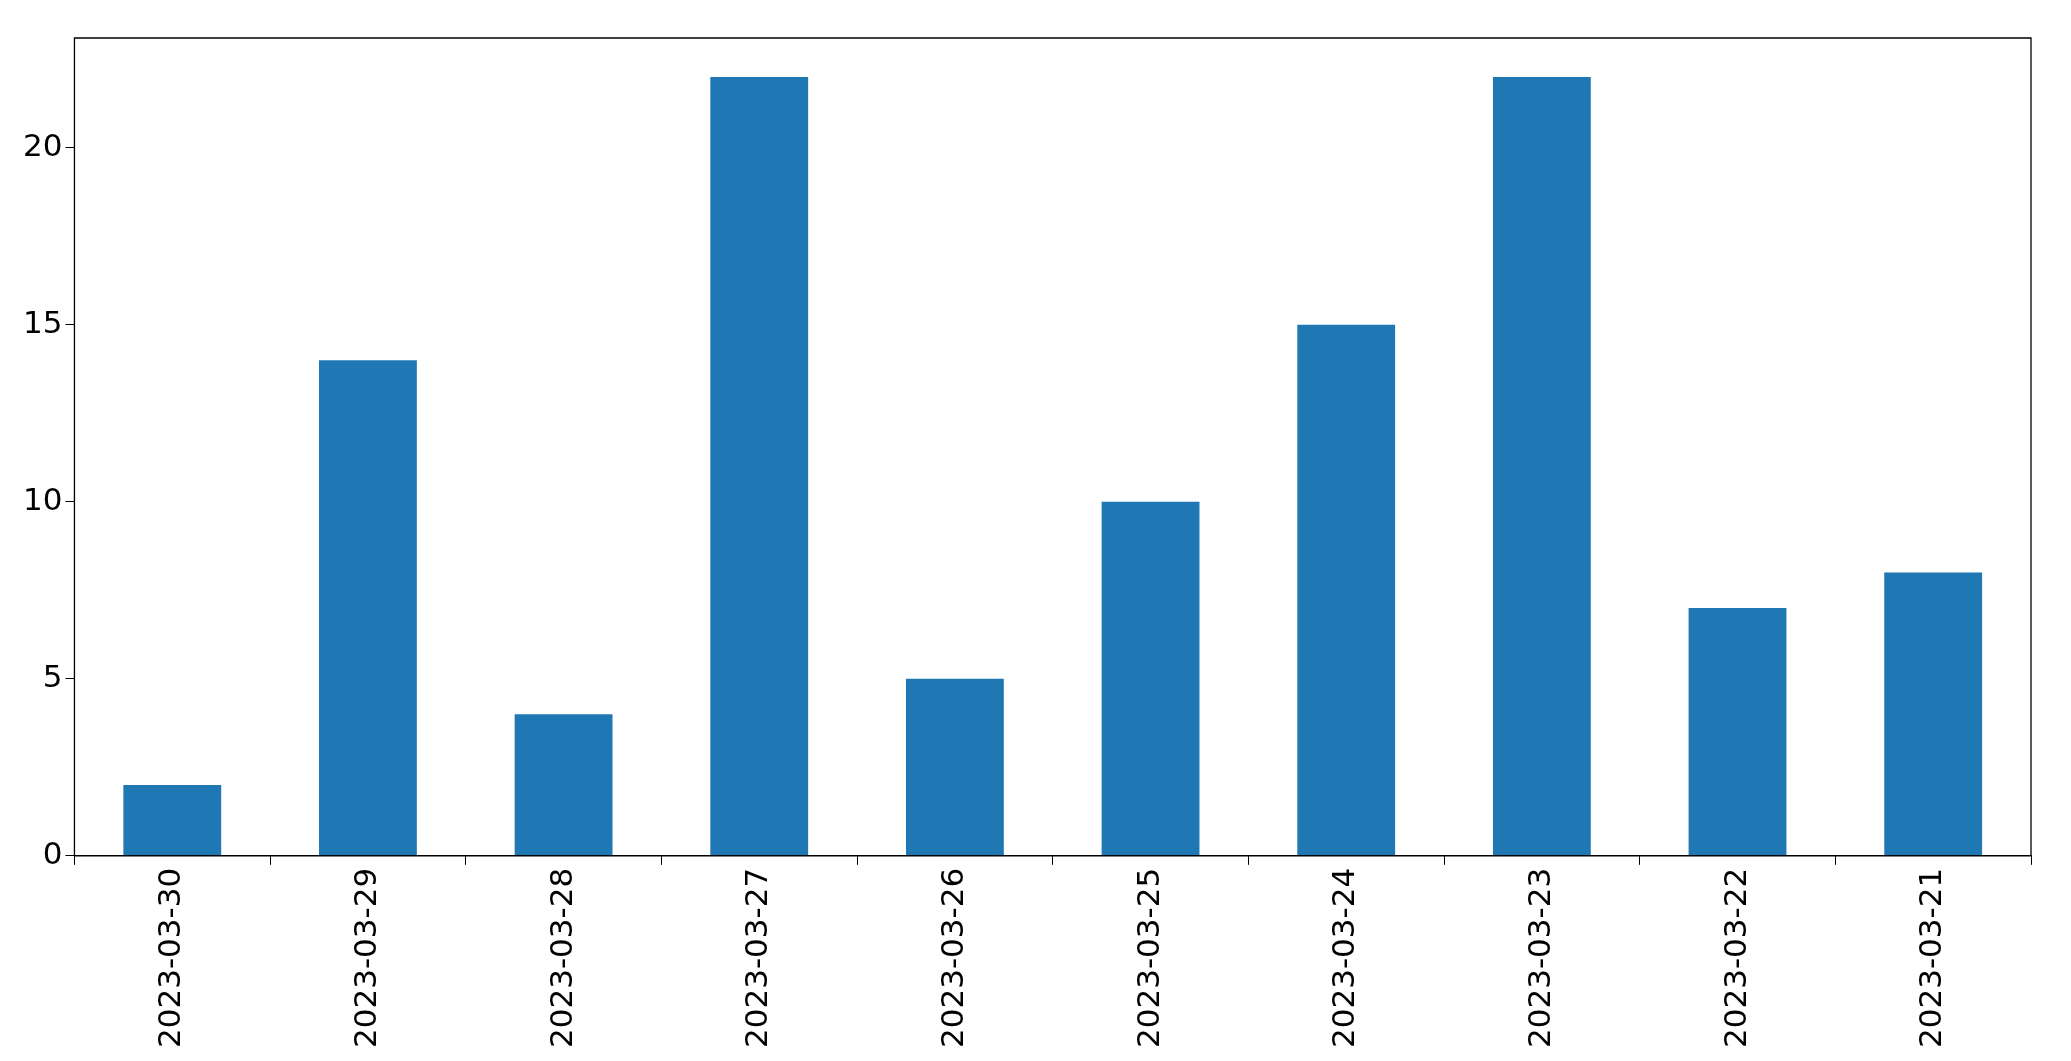 The image size is (2071, 1061). What do you see at coordinates (951, 958) in the screenshot?
I see `x-tick-label: 2023-03-26` at bounding box center [951, 958].